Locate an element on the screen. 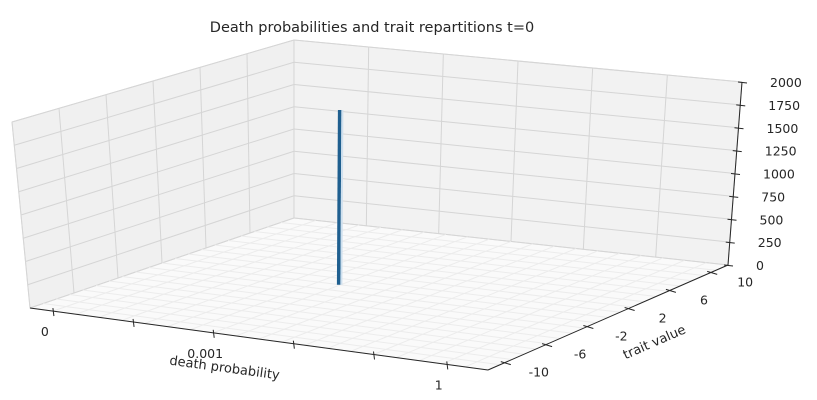  z-tick-label: 500 is located at coordinates (772, 219).